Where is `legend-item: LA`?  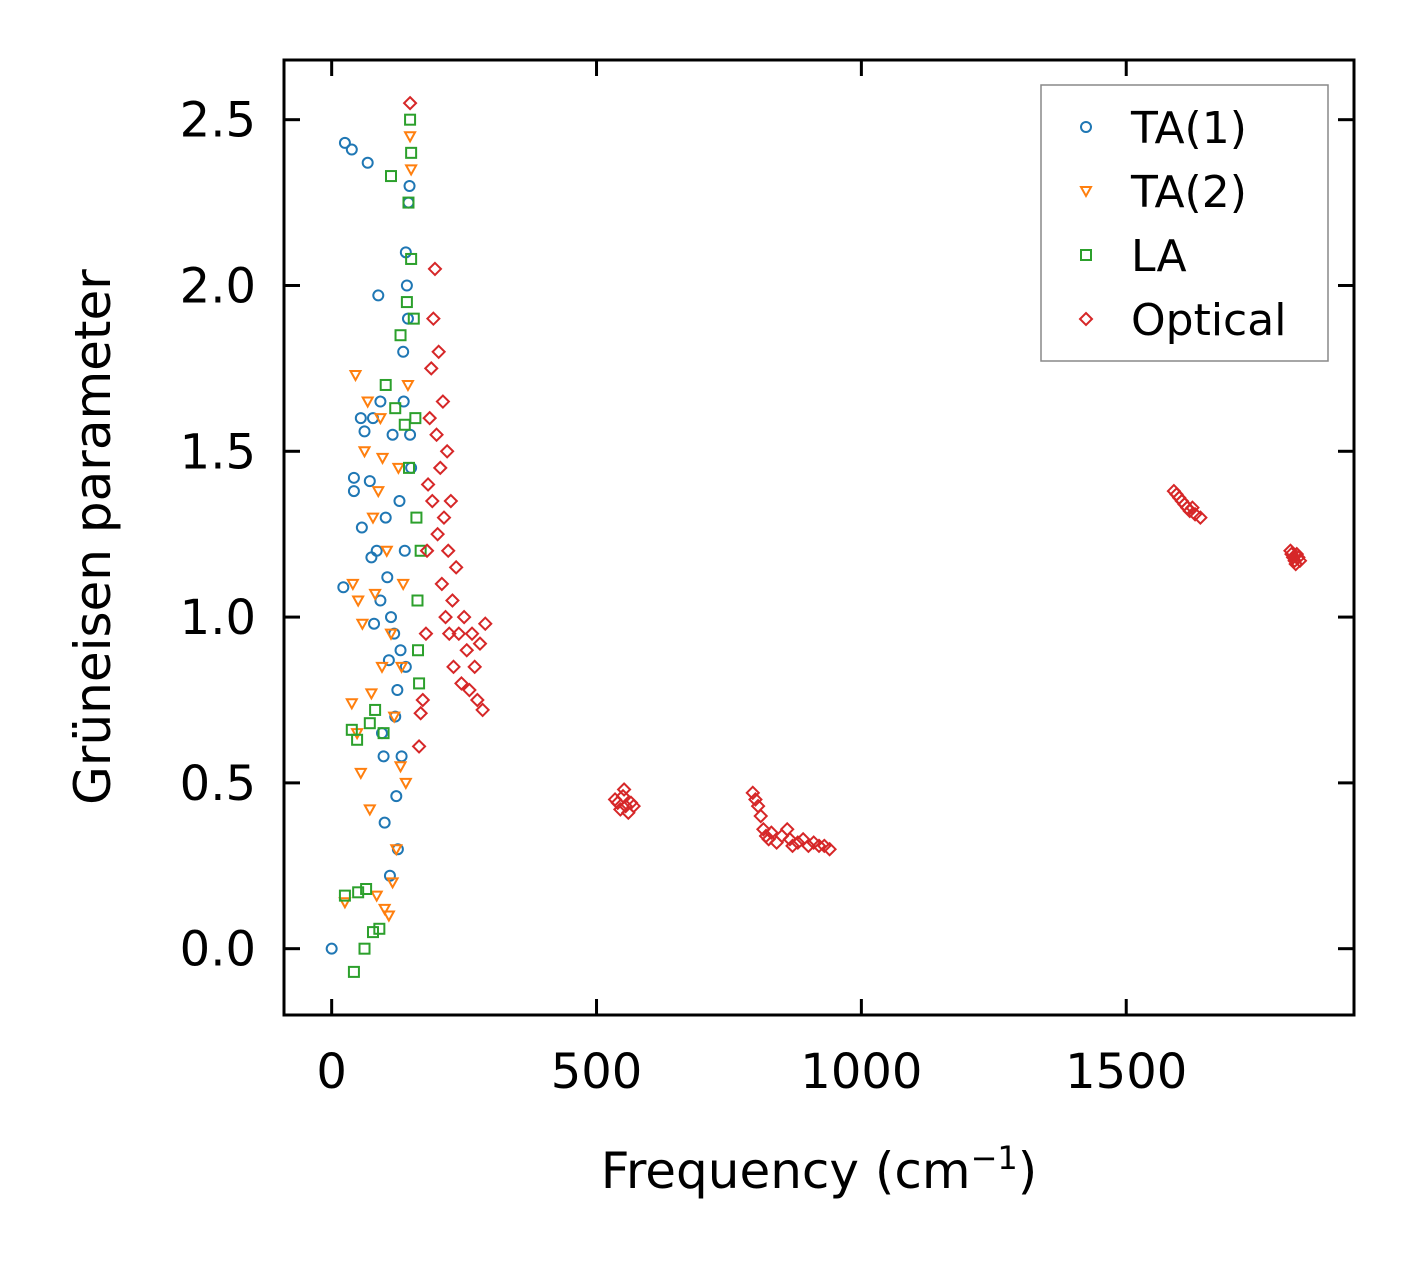 legend-item: LA is located at coordinates (1133, 256).